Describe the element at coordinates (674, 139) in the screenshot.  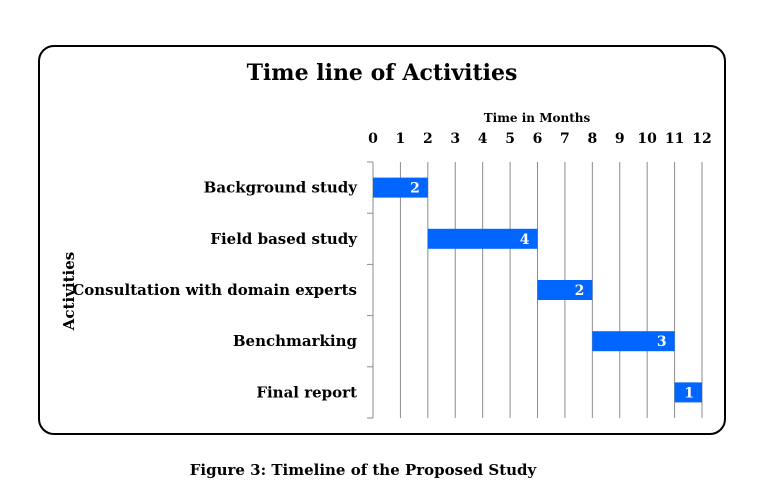
I see `x-tick-label: 11` at that location.